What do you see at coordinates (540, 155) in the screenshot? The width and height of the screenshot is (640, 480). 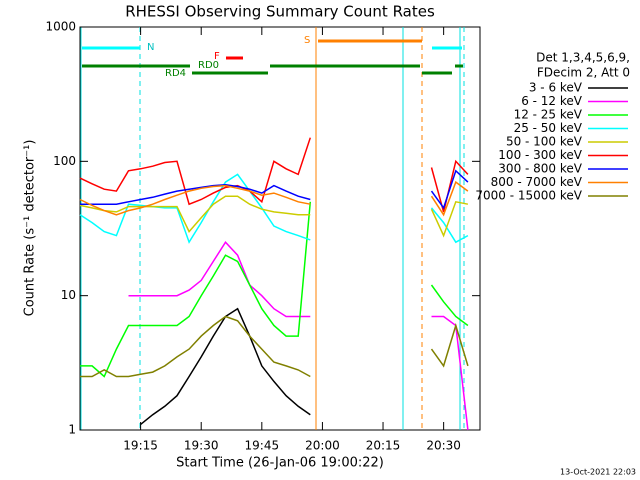 I see `legend-label: 100 - 300 keV` at bounding box center [540, 155].